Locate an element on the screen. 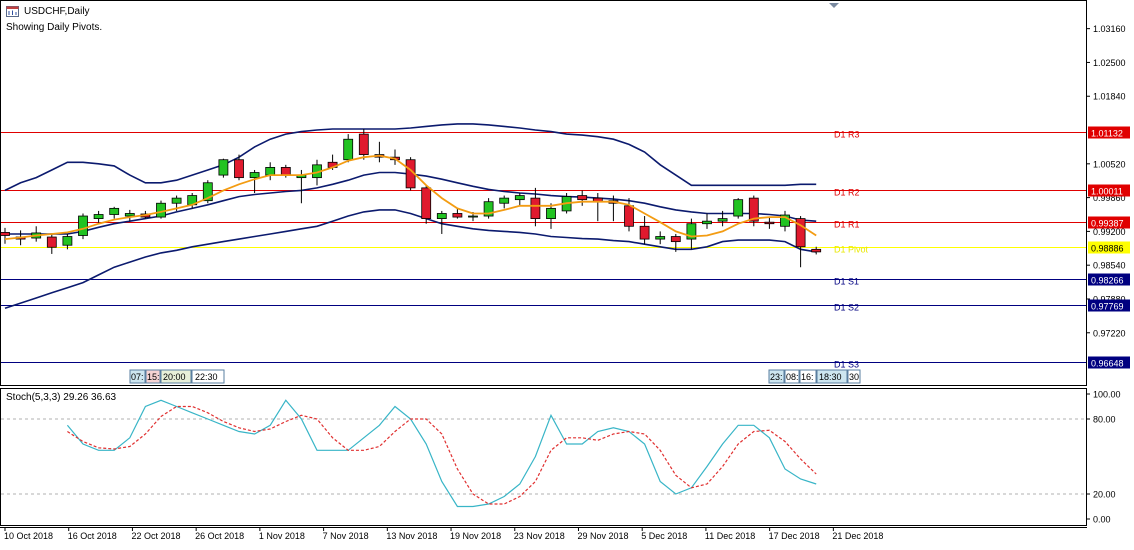  stoch-axis-label-1: 80.00 is located at coordinates (1104, 420).